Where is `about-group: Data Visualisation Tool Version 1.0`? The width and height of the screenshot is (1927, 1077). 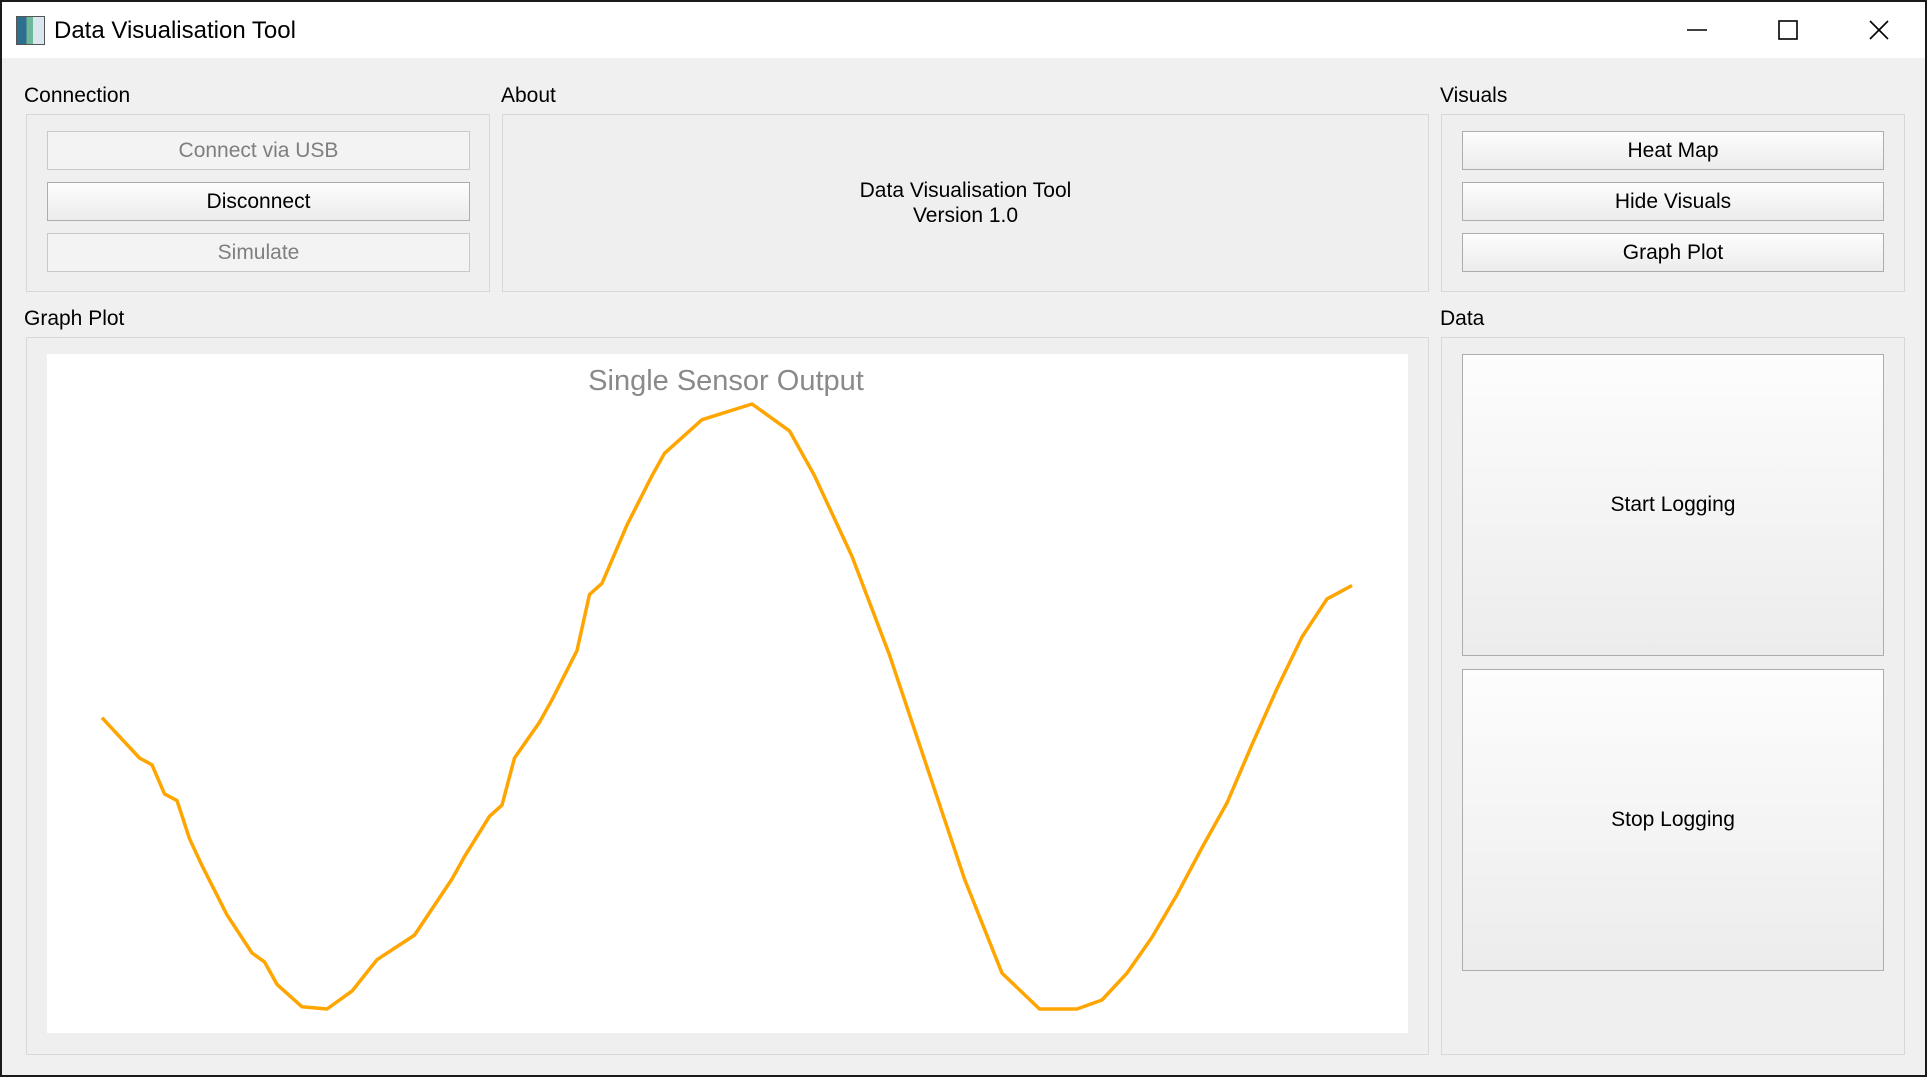 about-group: Data Visualisation Tool Version 1.0 is located at coordinates (965, 203).